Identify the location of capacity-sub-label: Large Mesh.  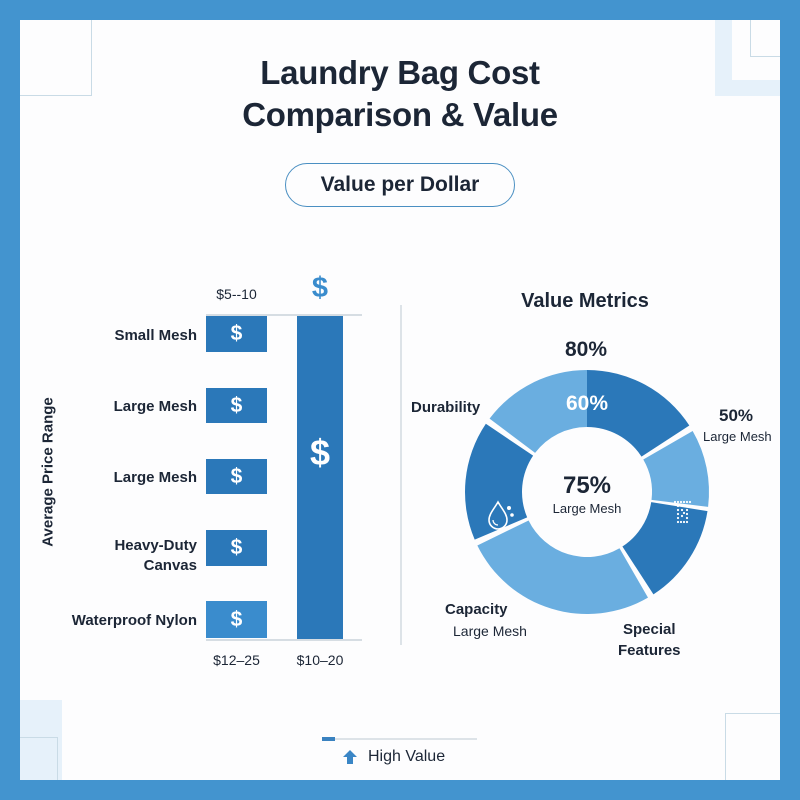
(490, 631).